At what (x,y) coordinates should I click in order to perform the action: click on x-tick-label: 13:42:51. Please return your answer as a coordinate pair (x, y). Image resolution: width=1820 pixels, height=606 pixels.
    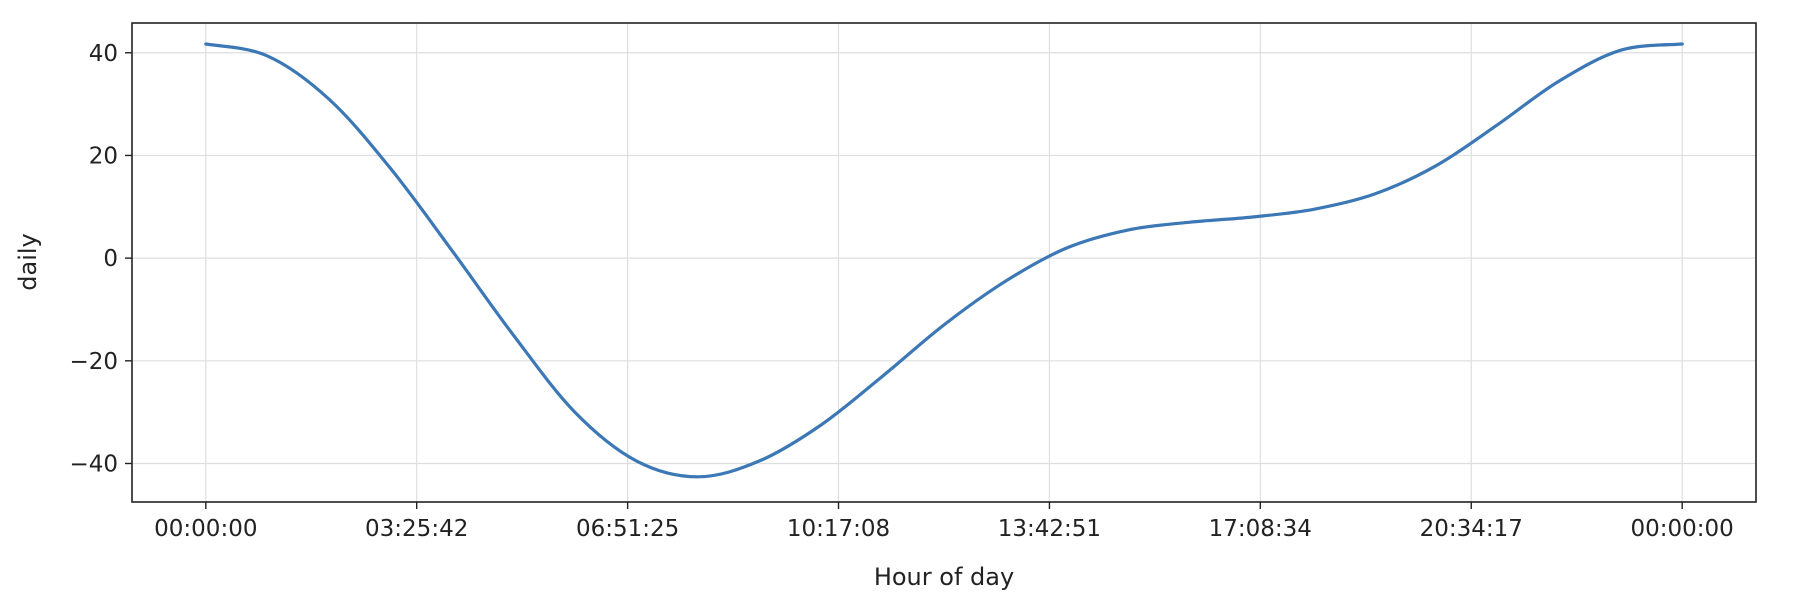
    Looking at the image, I should click on (1049, 529).